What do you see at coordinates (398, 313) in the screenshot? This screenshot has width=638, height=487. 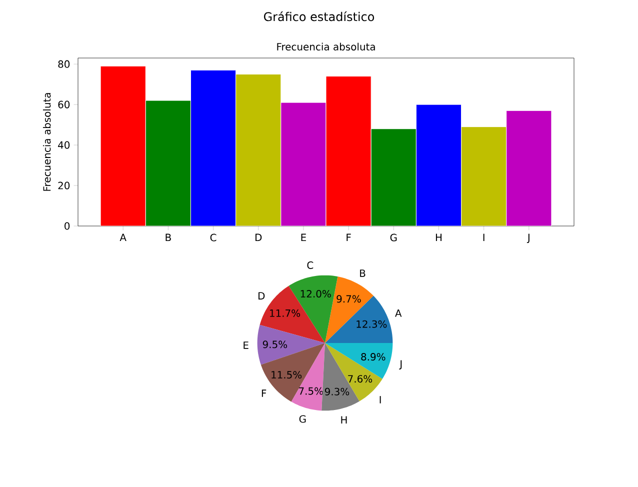 I see `slice-label: A` at bounding box center [398, 313].